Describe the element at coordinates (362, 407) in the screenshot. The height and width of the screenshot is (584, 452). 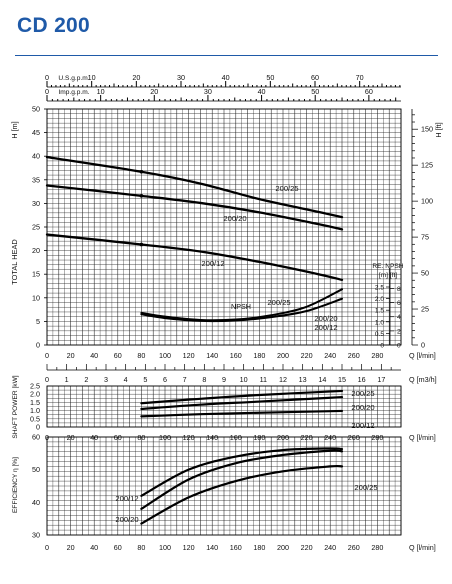
I see `power-label-200-20: 200/20` at that location.